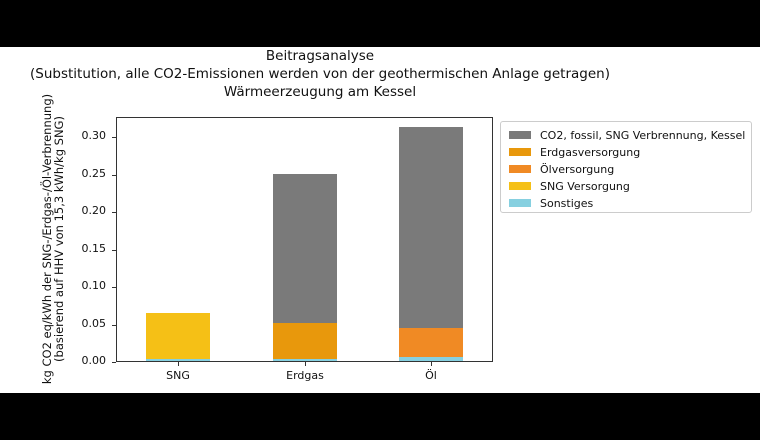 The height and width of the screenshot is (440, 760). Describe the element at coordinates (320, 56) in the screenshot. I see `title-line-1: Beitragsanalyse` at that location.